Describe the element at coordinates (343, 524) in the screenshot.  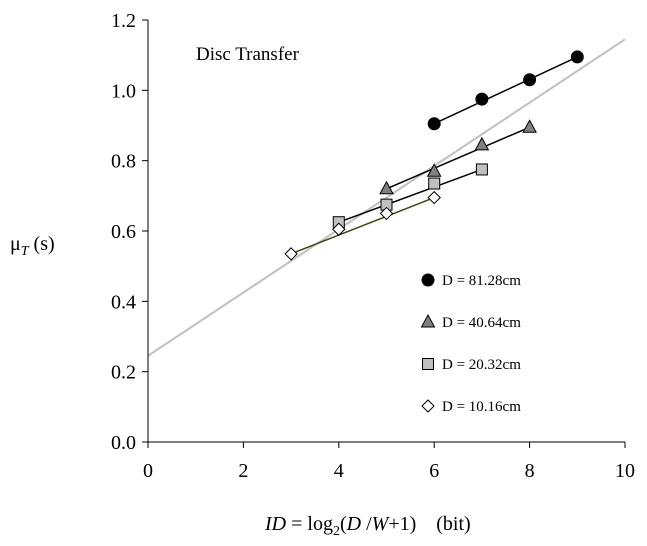
I see `x-label-paren: (` at that location.